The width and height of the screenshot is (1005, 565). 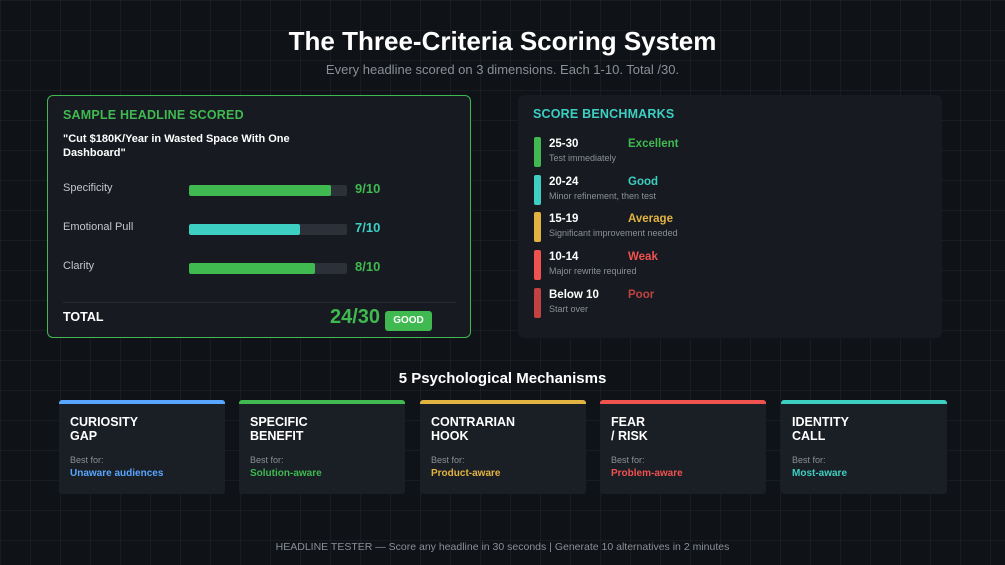 I want to click on sample-panel-heading: SAMPLE HEADLINE SCORED, so click(x=153, y=115).